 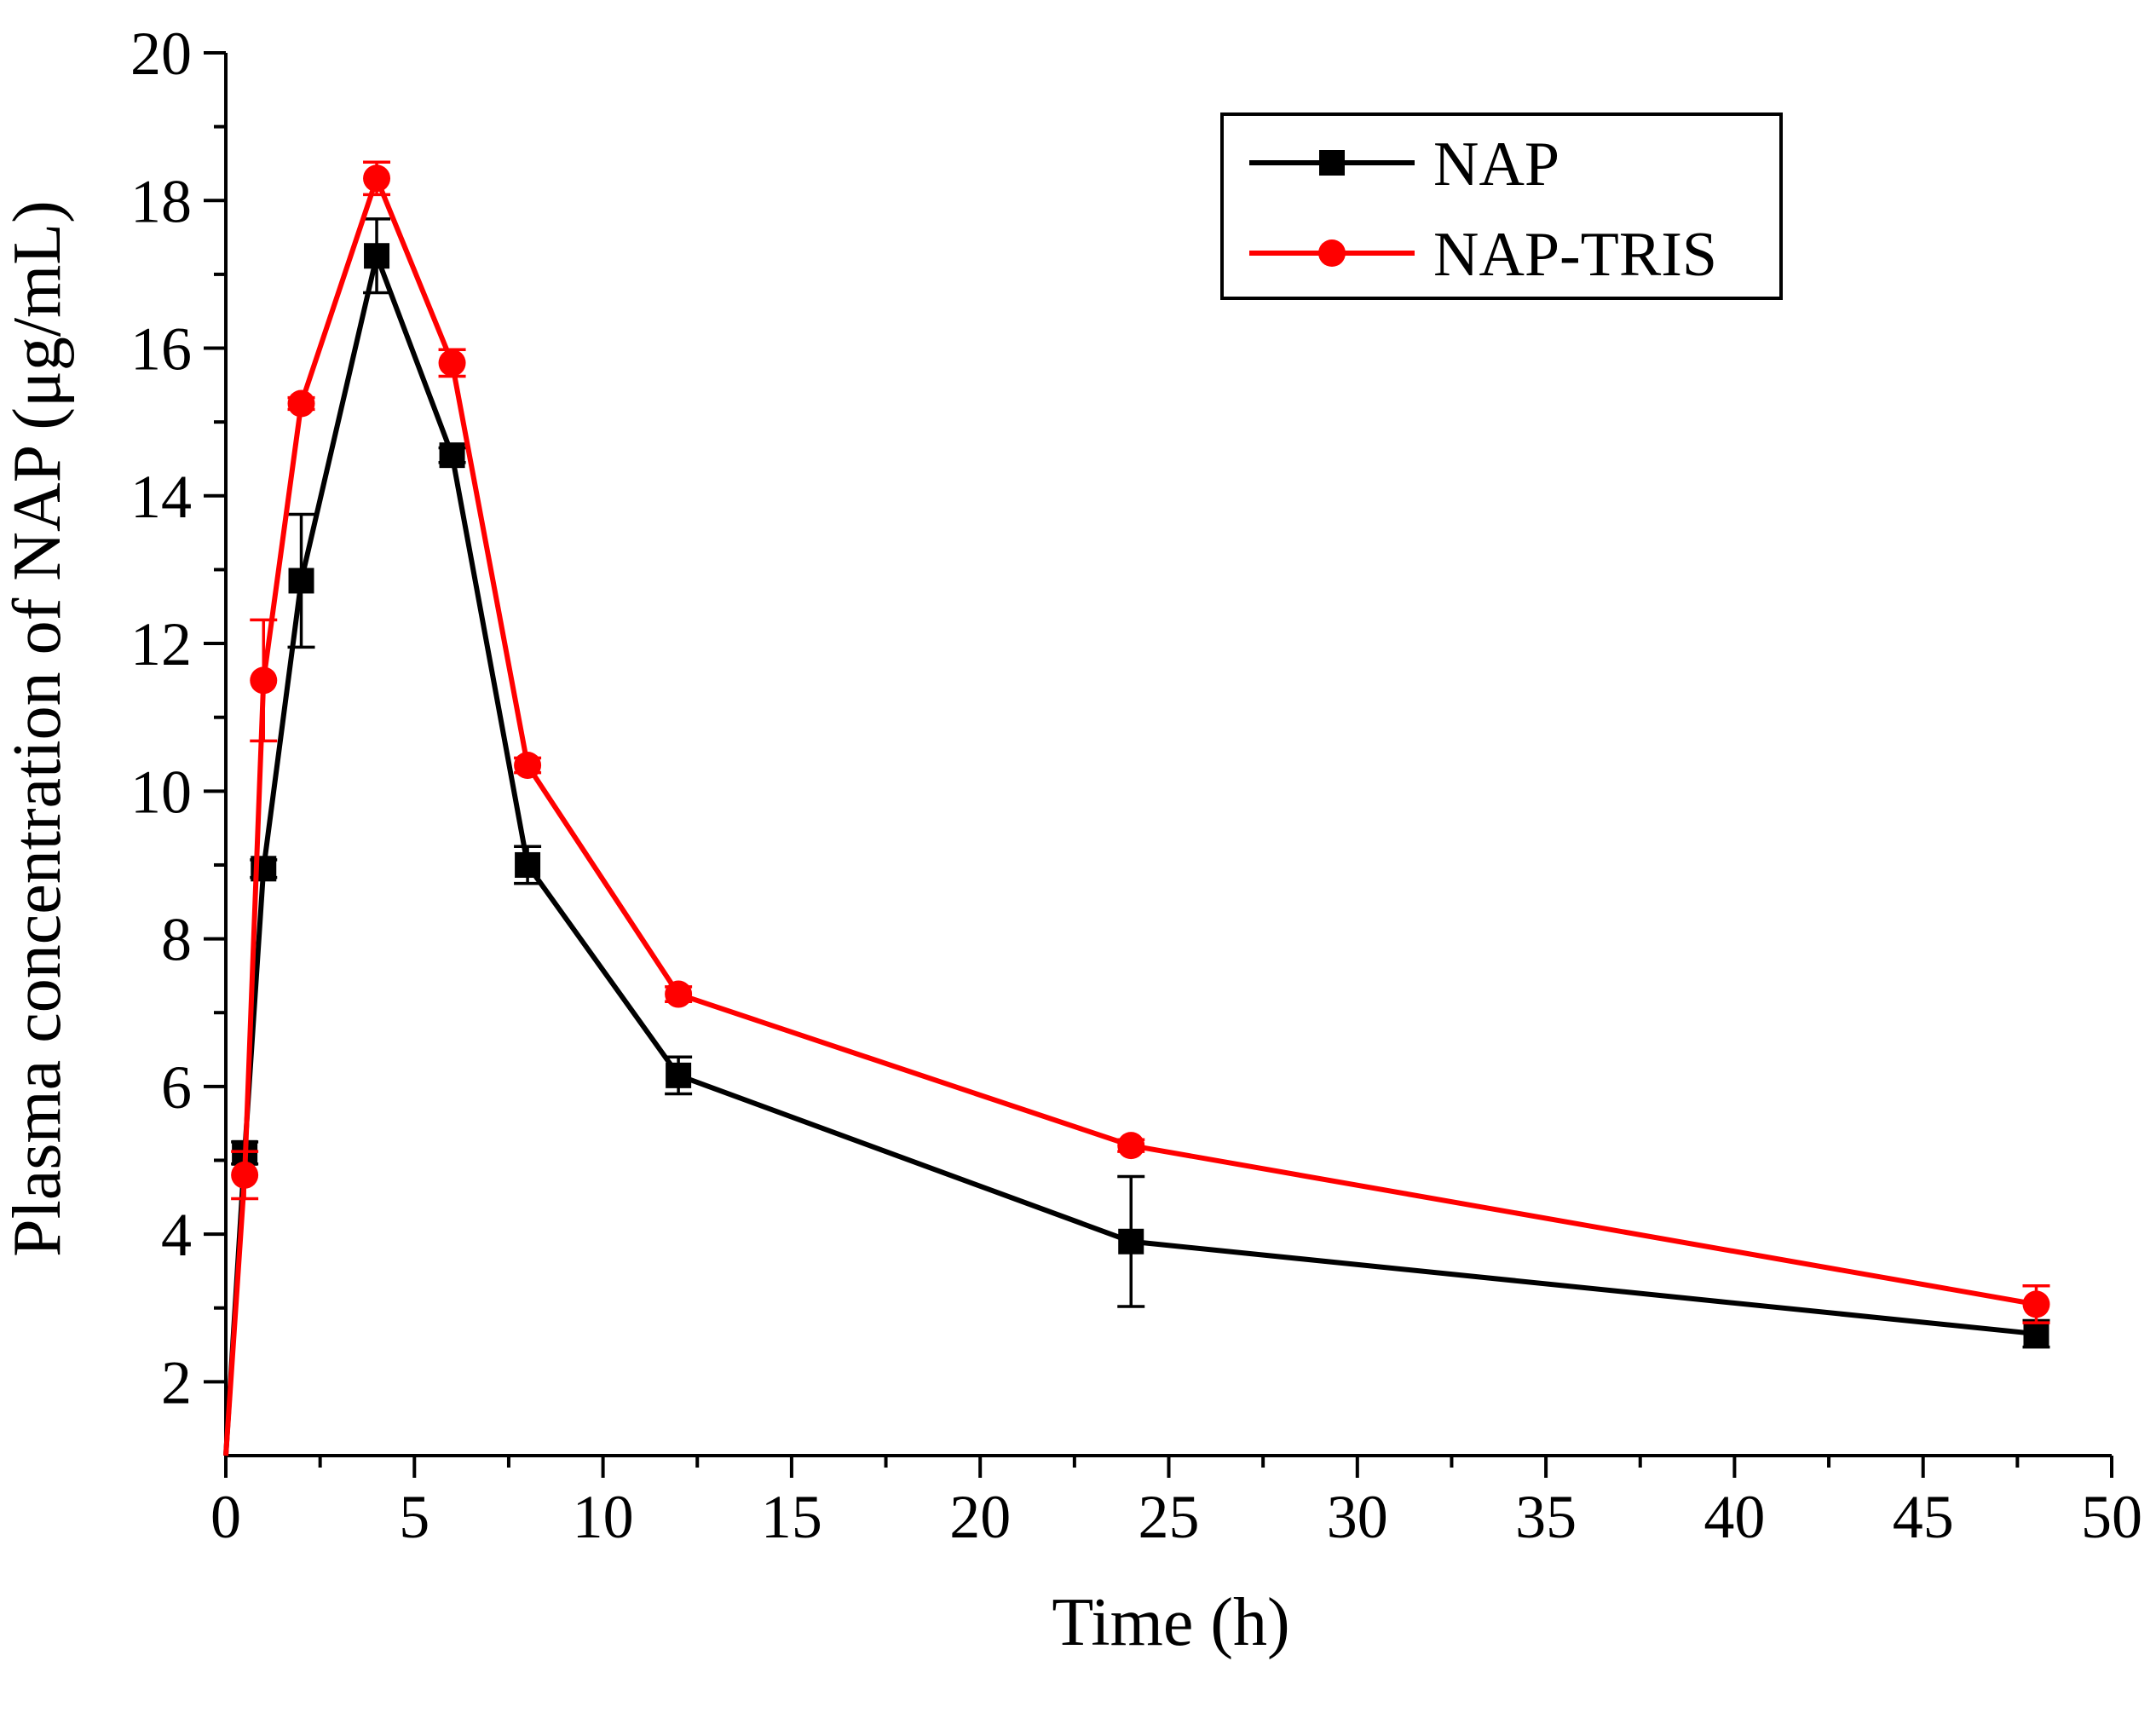 I want to click on x-tick-label: 20, so click(x=980, y=1517).